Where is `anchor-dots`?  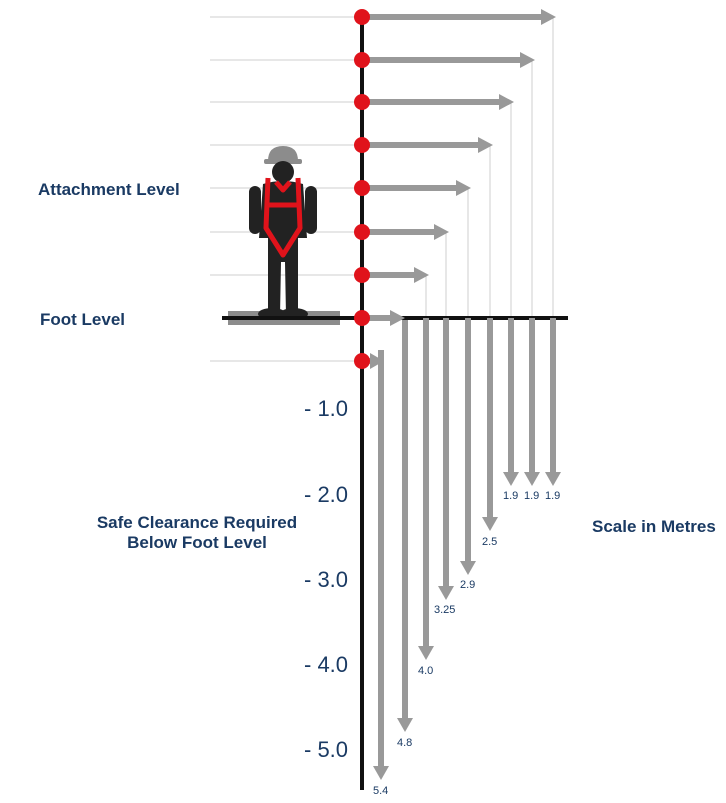
anchor-dots is located at coordinates (362, 189).